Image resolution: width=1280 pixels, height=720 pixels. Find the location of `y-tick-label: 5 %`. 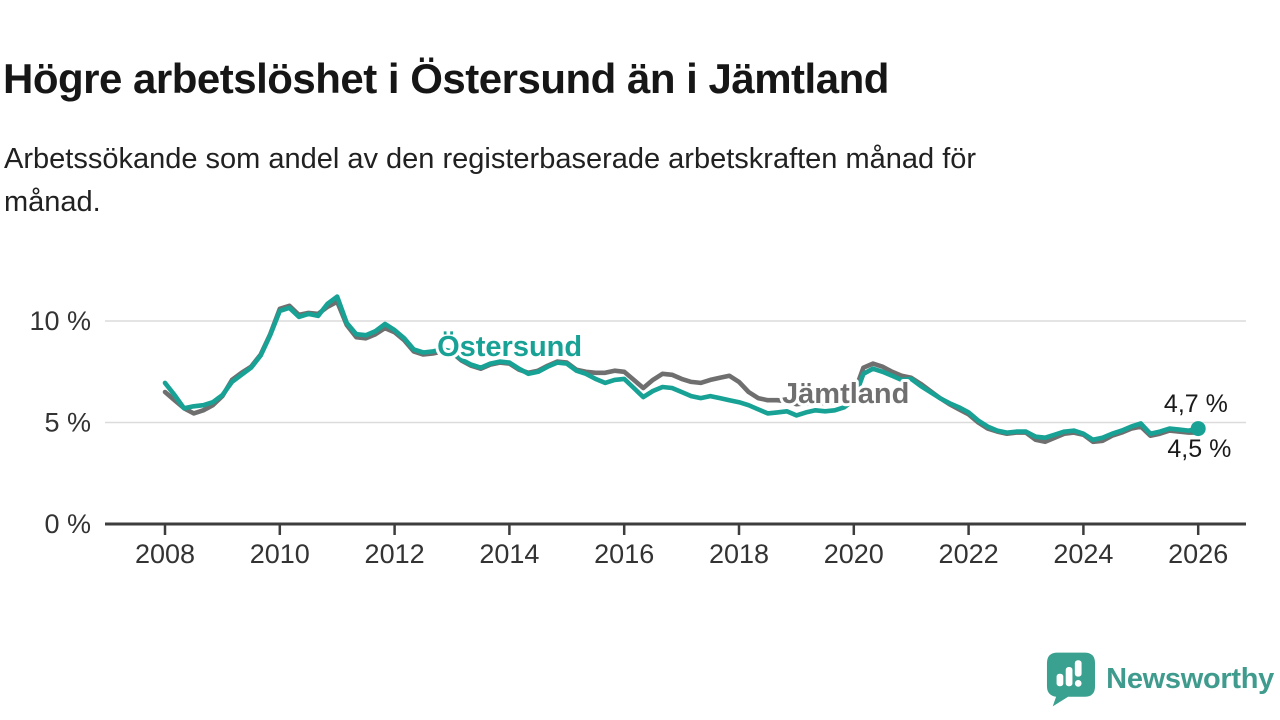

y-tick-label: 5 % is located at coordinates (67, 423).